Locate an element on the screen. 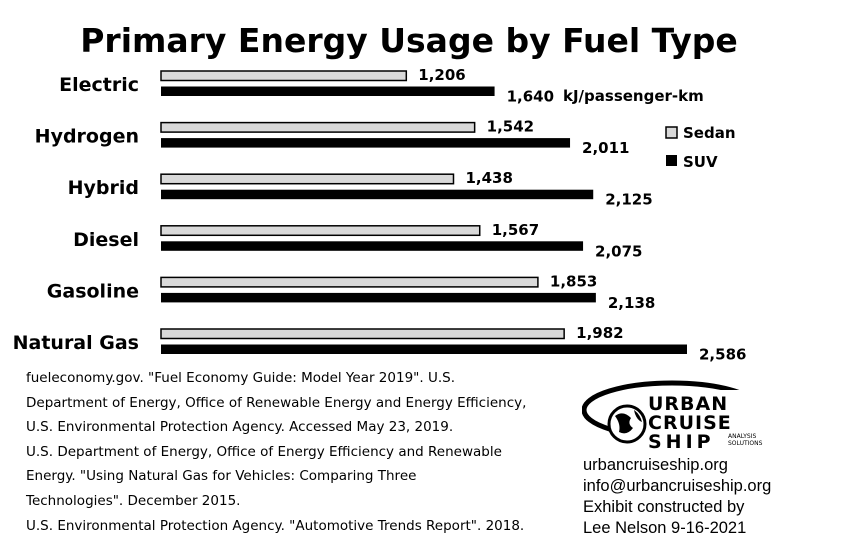 Image resolution: width=850 pixels, height=554 pixels. category-label: Electric is located at coordinates (99, 85).